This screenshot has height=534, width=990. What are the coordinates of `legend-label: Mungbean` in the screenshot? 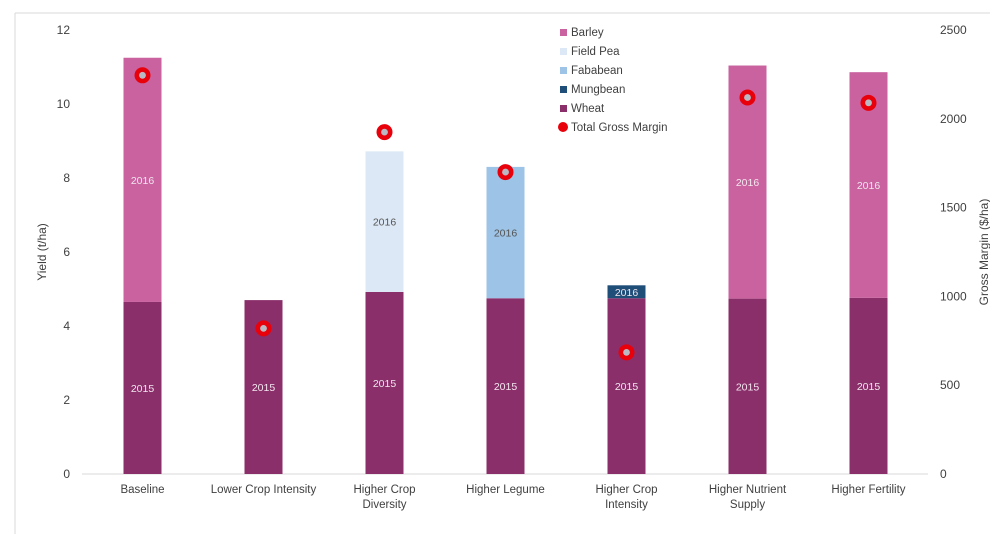 It's located at (598, 90).